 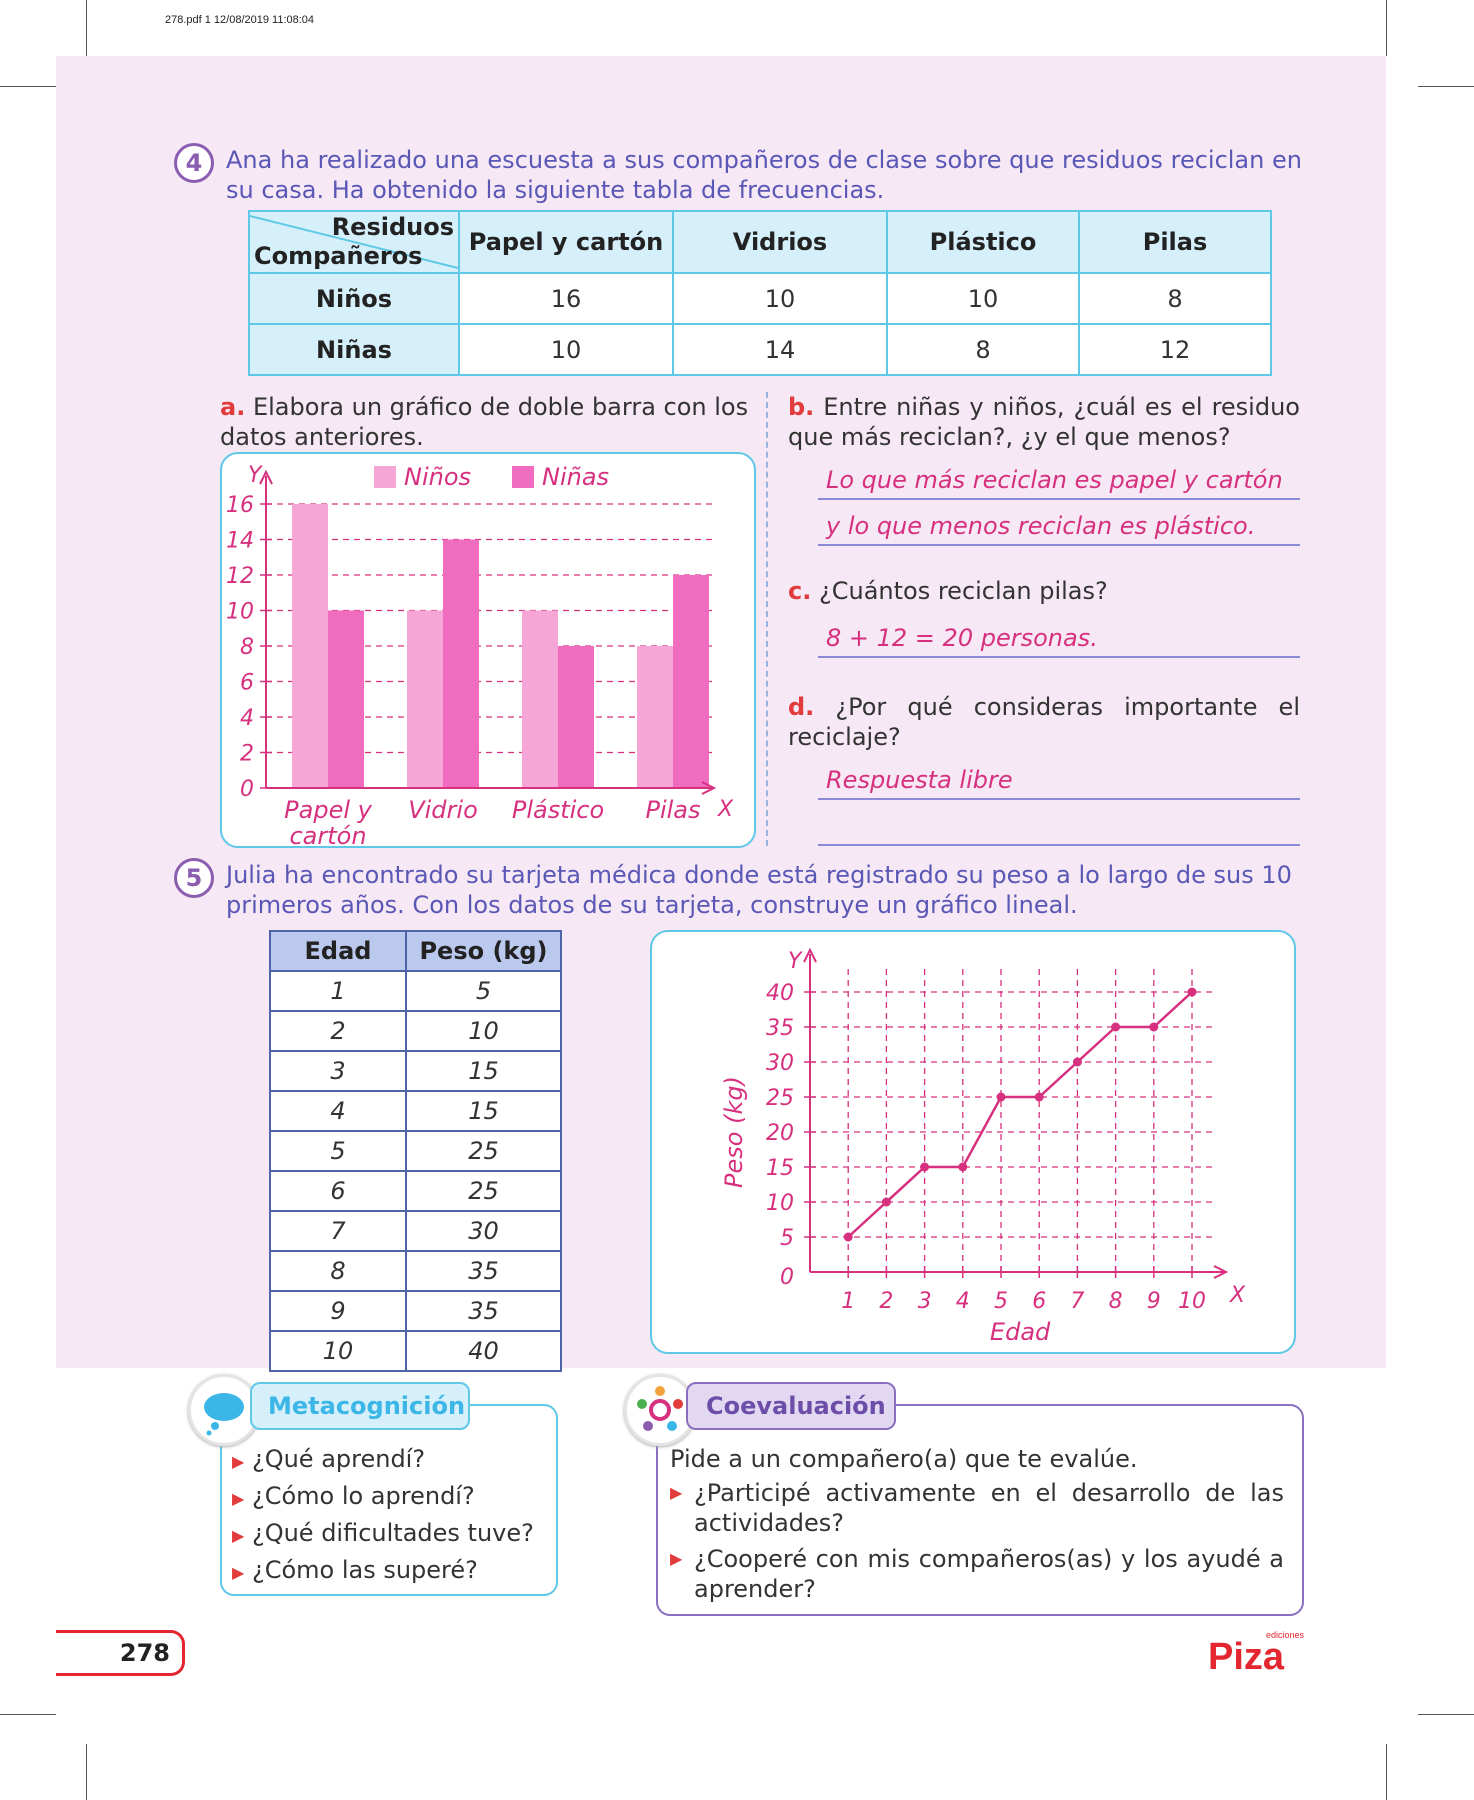 I want to click on x-tick-label: 5, so click(x=1001, y=1301).